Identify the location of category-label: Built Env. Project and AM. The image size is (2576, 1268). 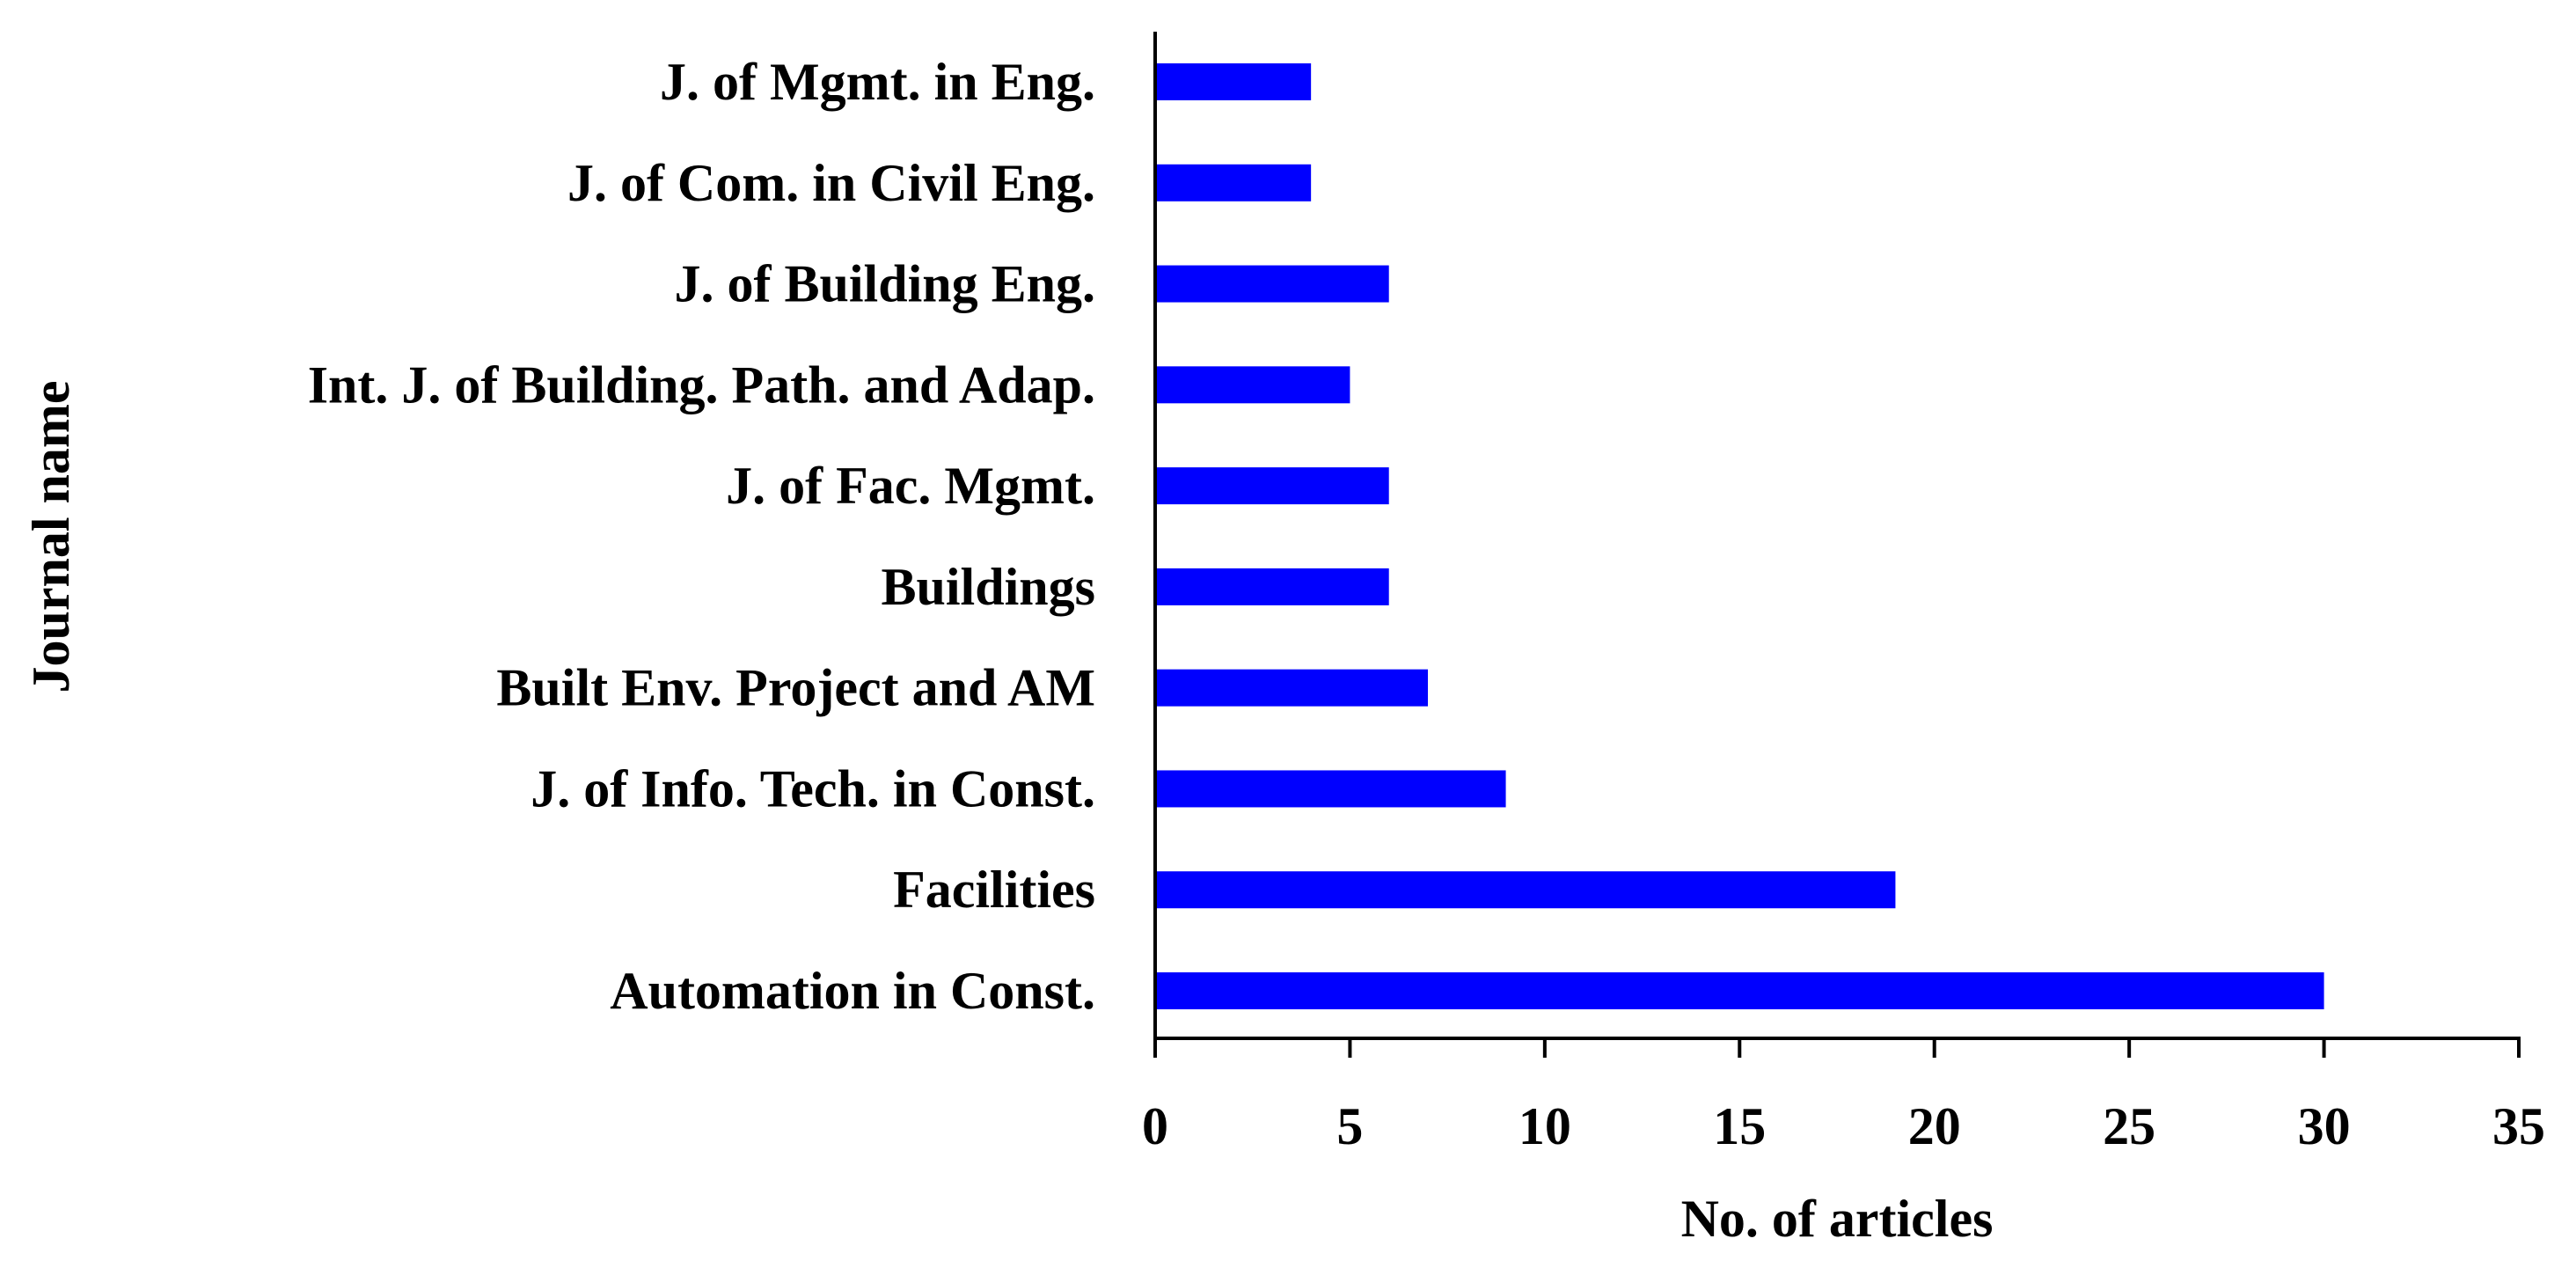
(795, 688).